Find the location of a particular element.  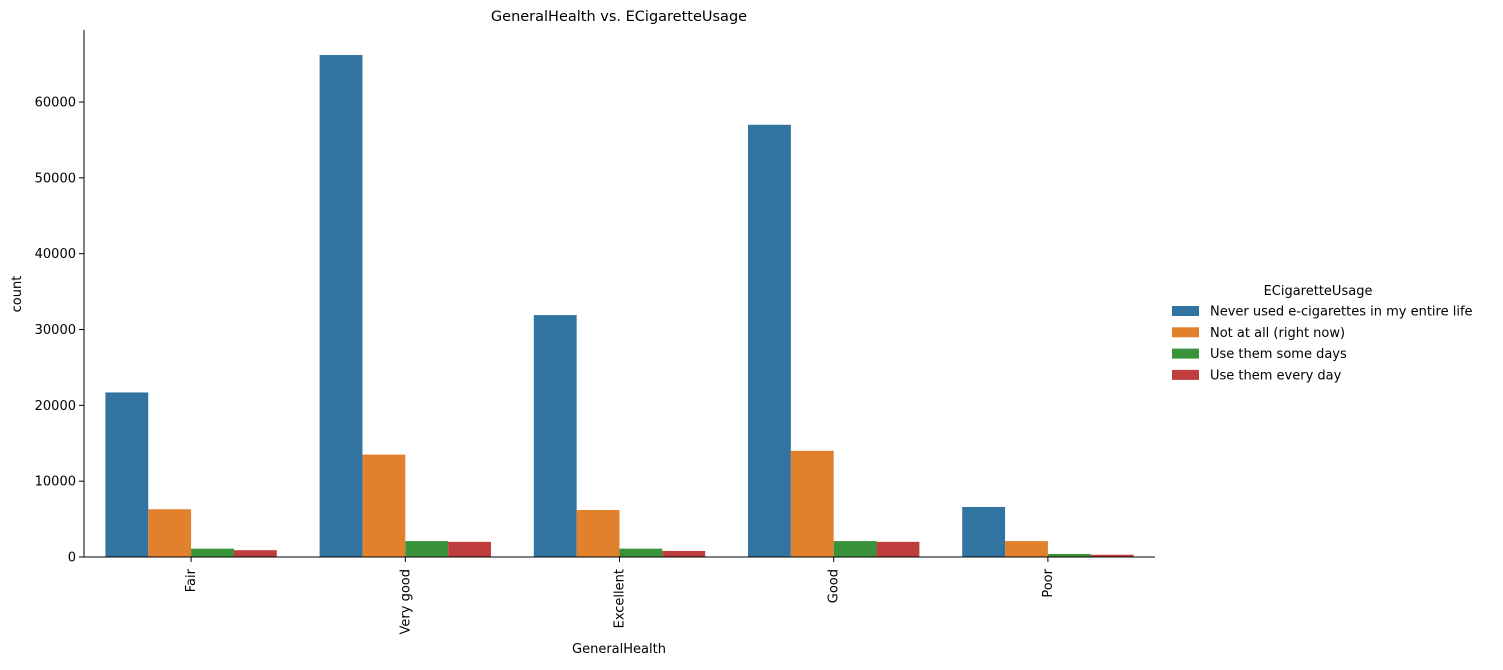

legend-label: Not at all (right now) is located at coordinates (1277, 333).